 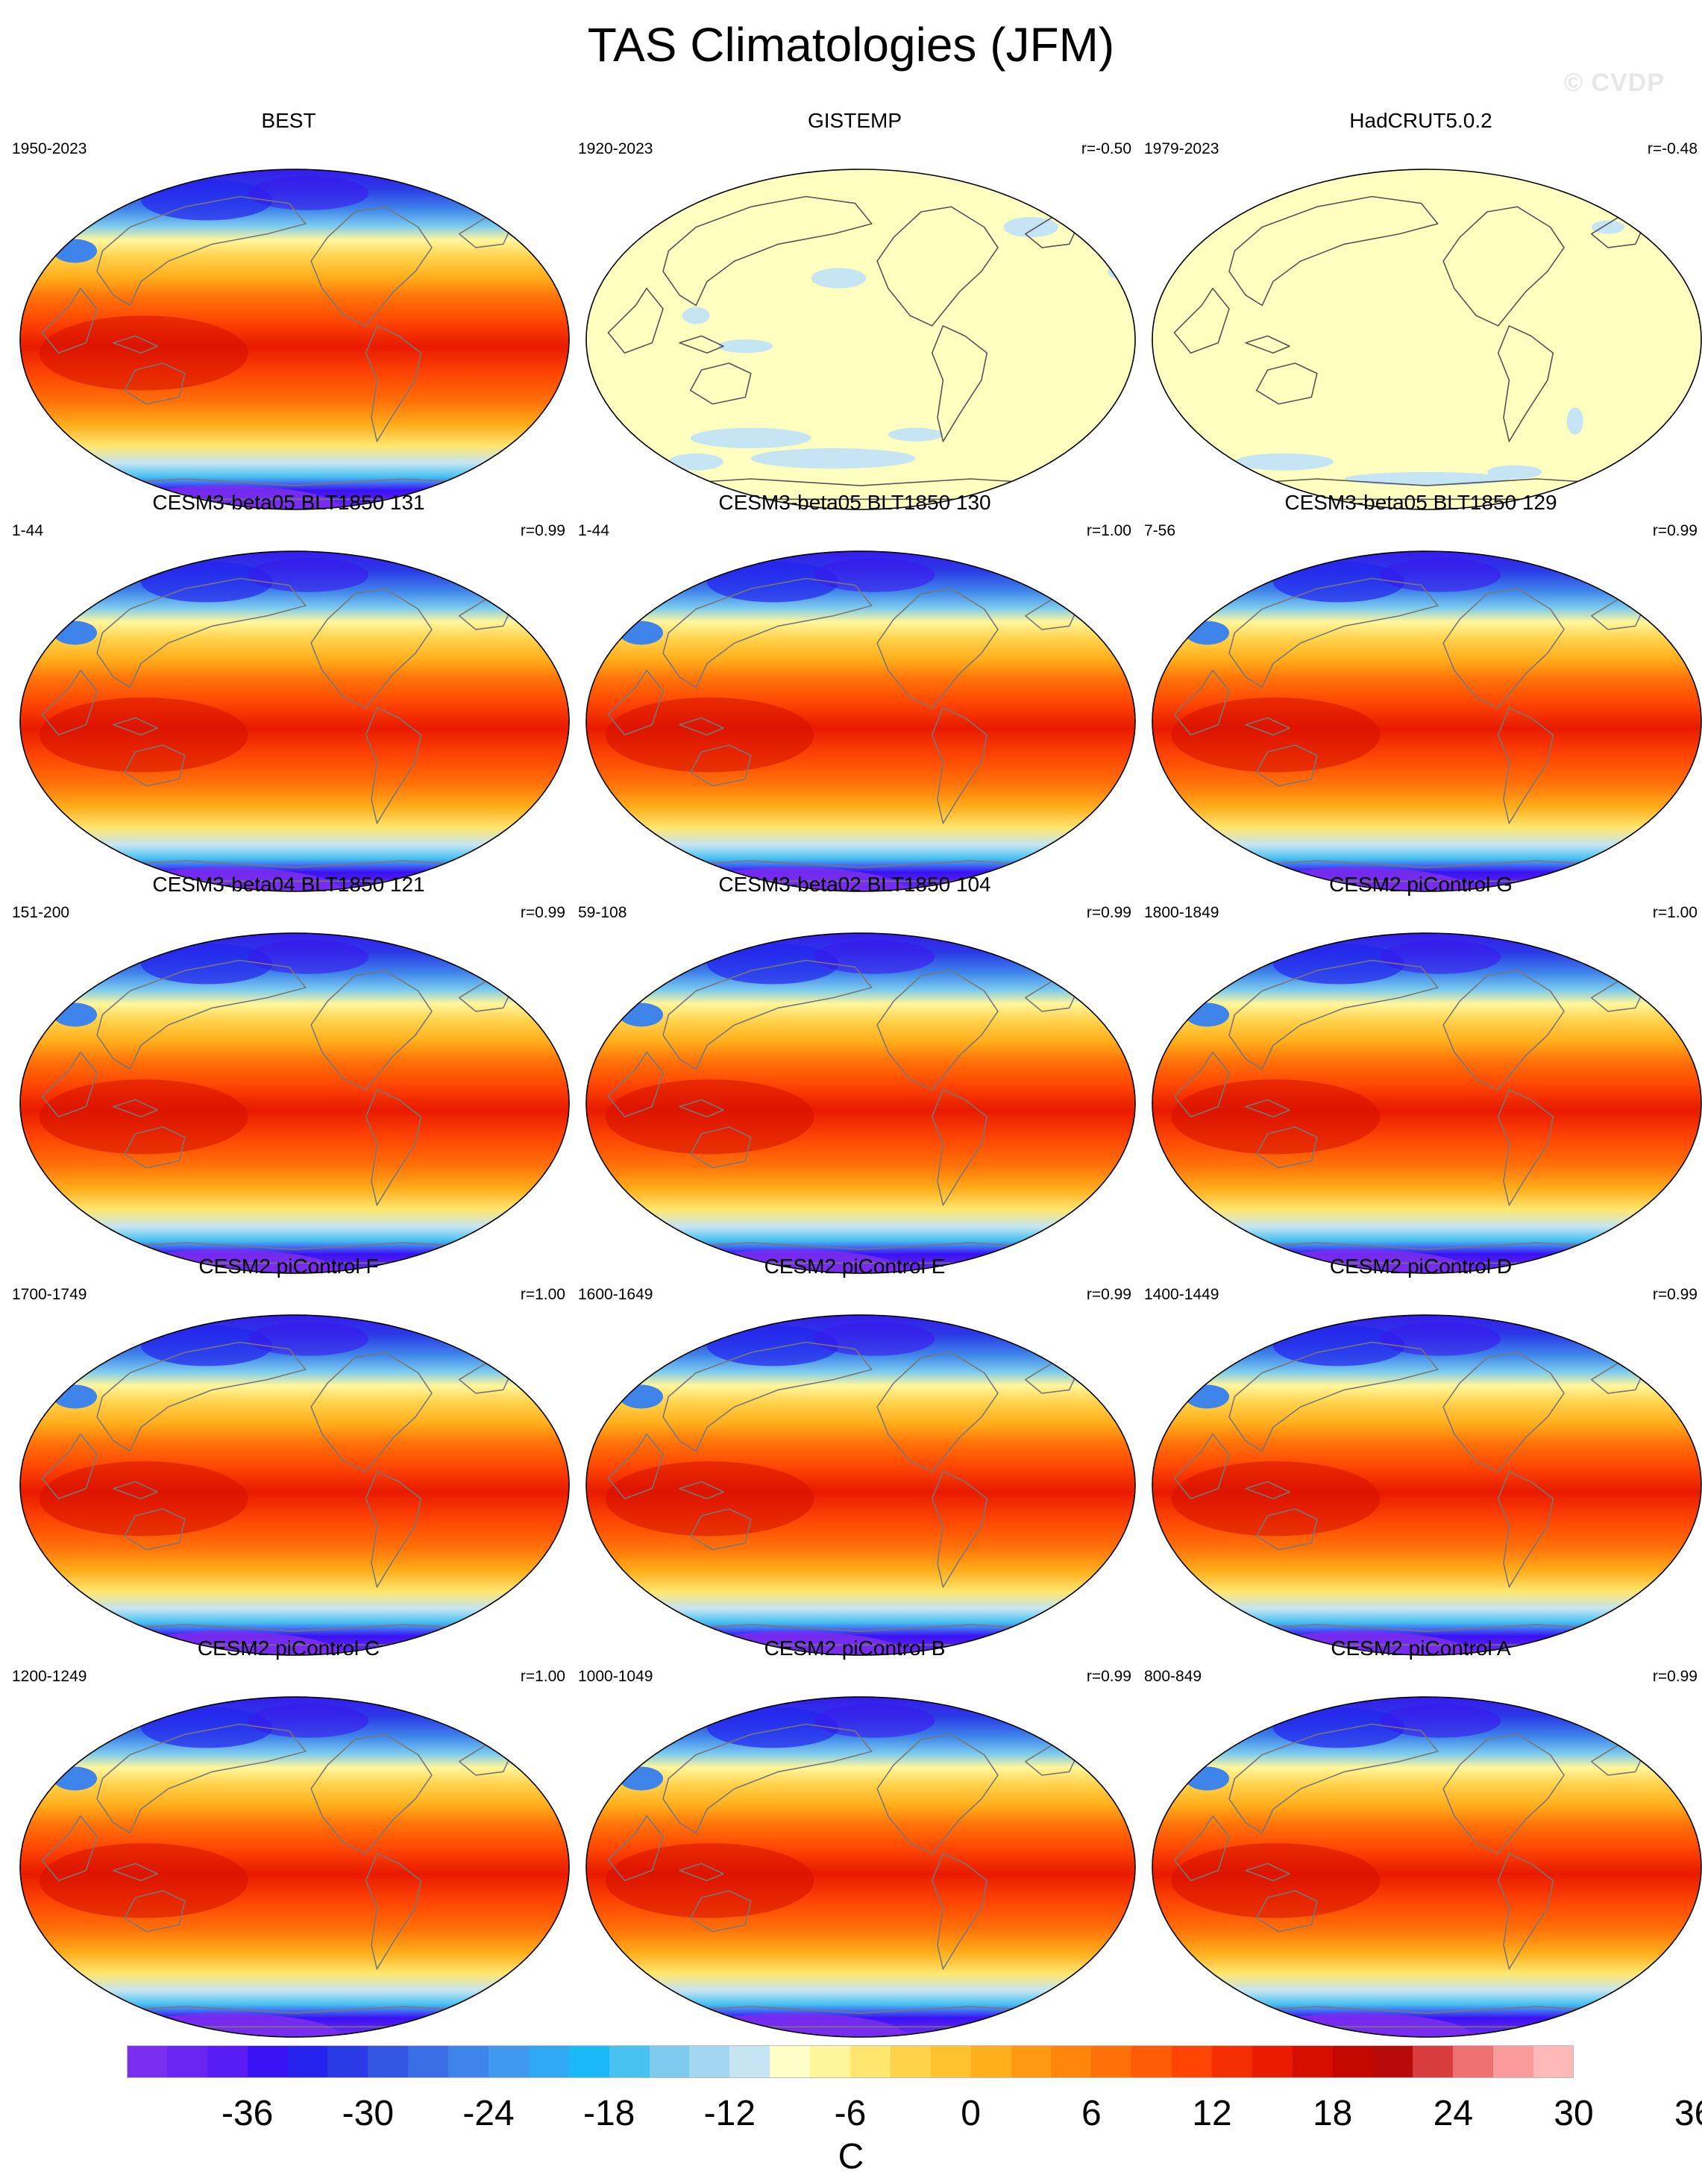 I want to click on panel-years: 151-200, so click(x=41, y=912).